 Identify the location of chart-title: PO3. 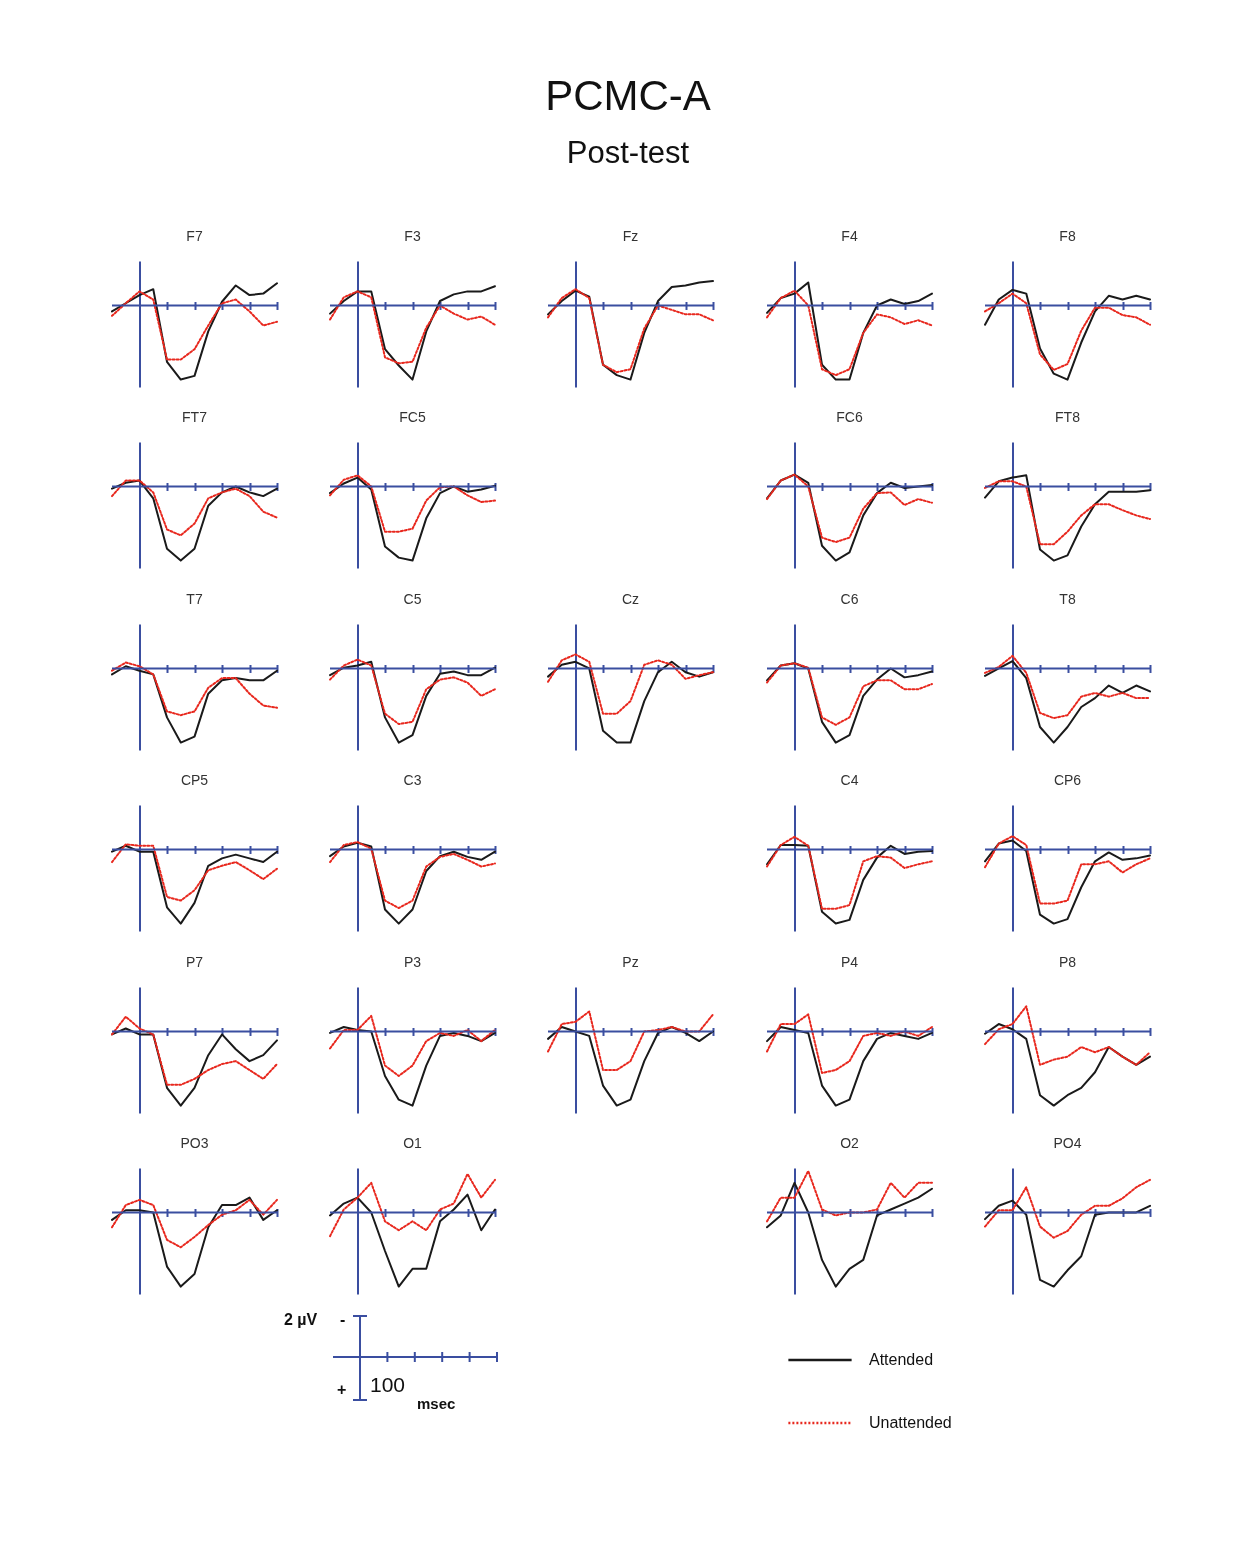
(194, 1143).